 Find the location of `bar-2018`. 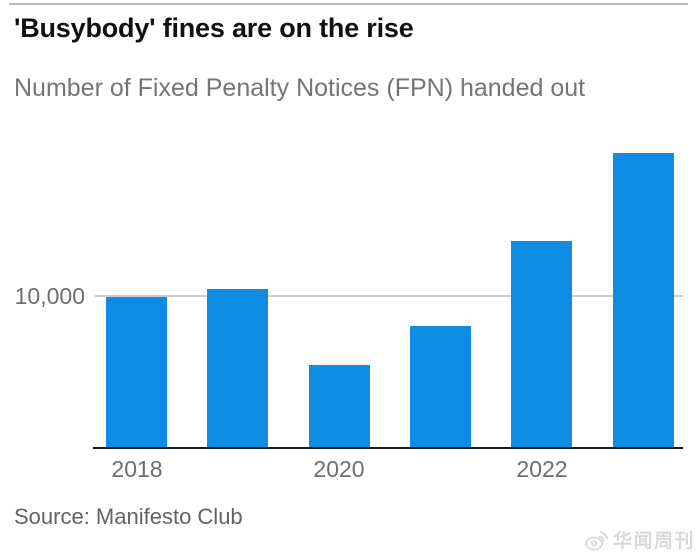

bar-2018 is located at coordinates (136, 372).